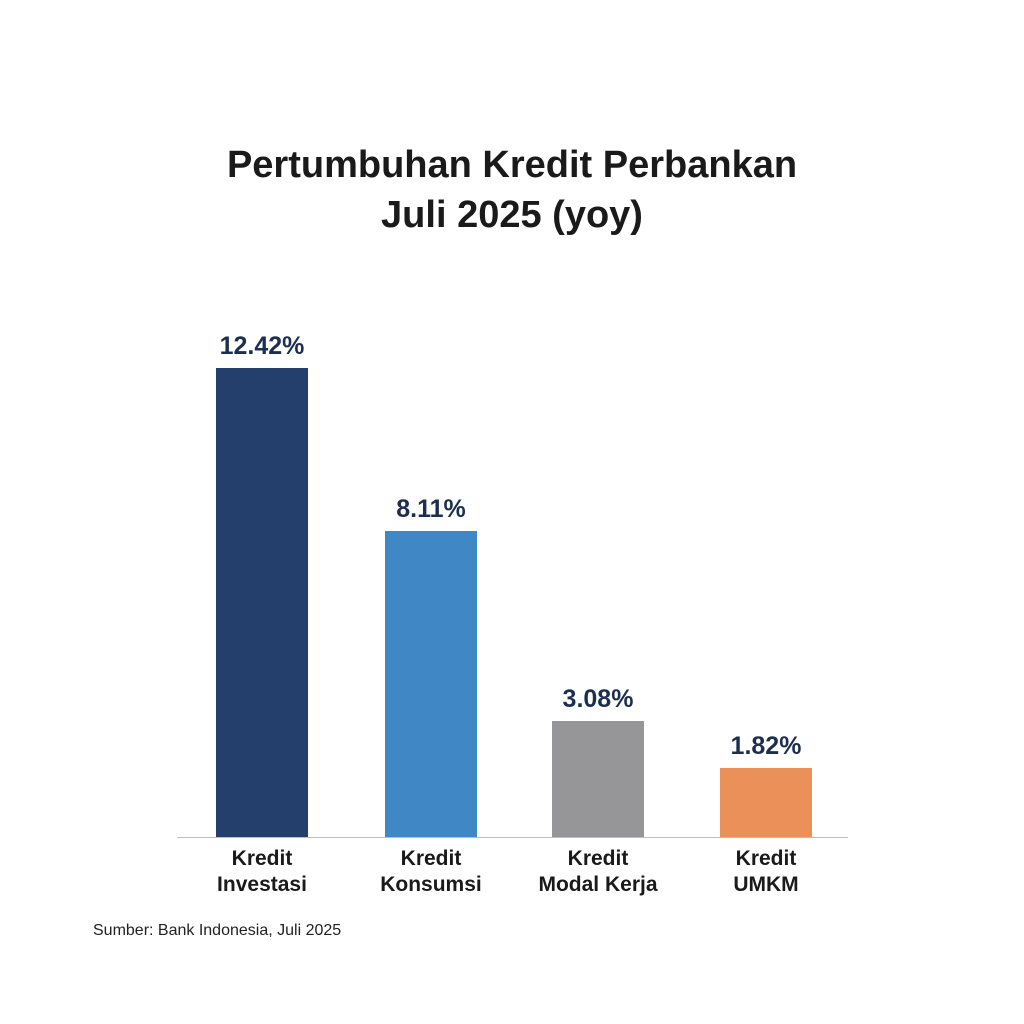  I want to click on x-tick-label: Kredit Investasi, so click(262, 871).